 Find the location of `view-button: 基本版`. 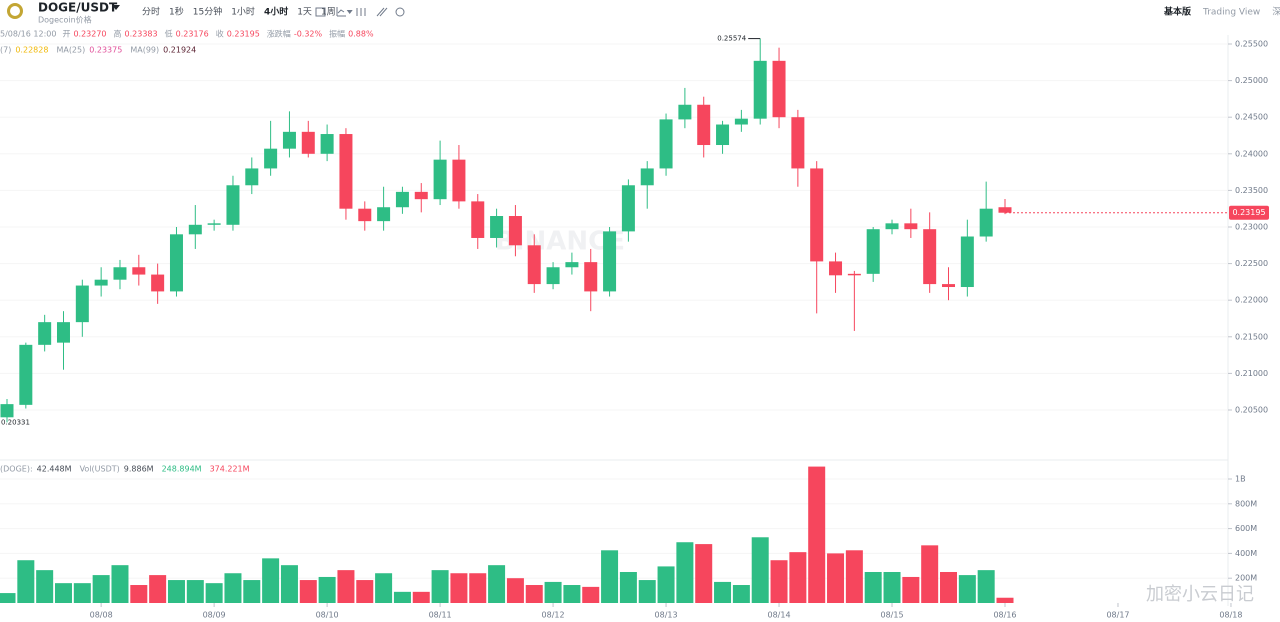

view-button: 基本版 is located at coordinates (1177, 12).